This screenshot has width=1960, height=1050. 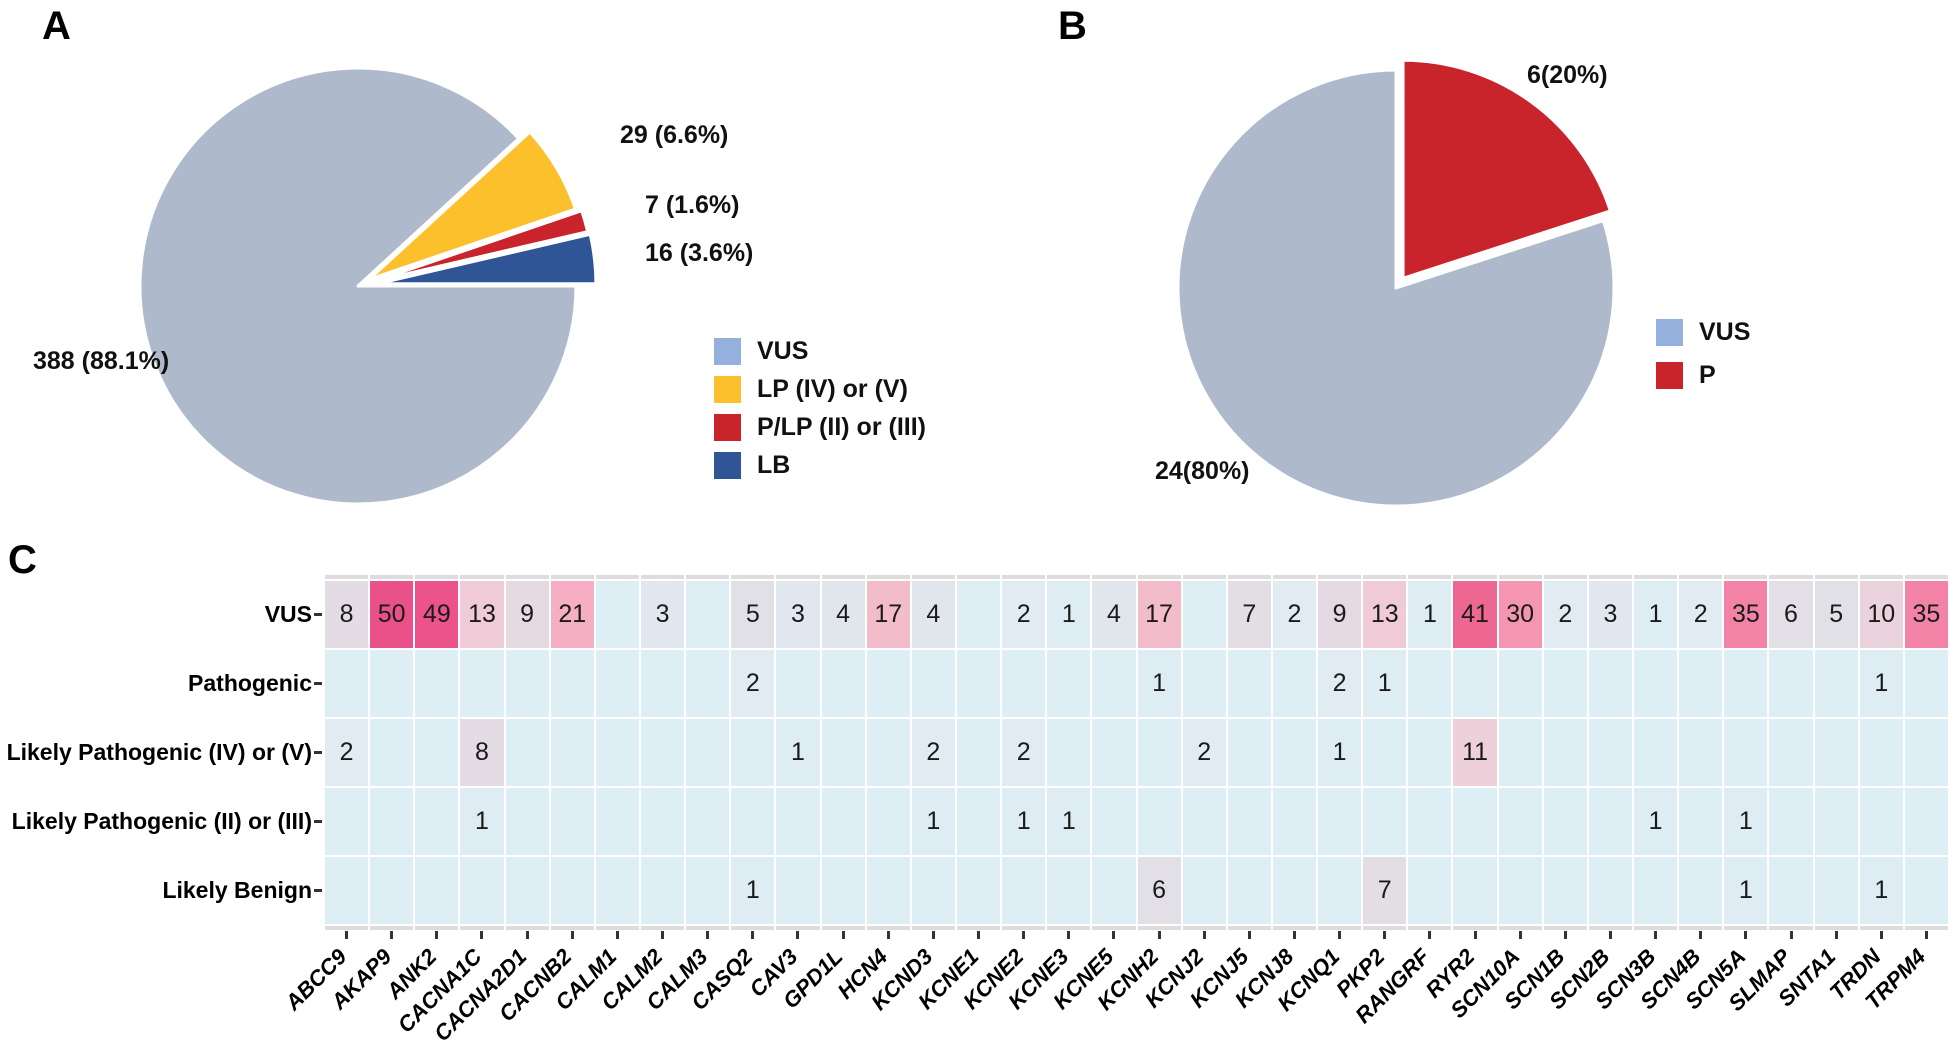 What do you see at coordinates (1836, 614) in the screenshot?
I see `heatmap-cell-vus-snta1: 5` at bounding box center [1836, 614].